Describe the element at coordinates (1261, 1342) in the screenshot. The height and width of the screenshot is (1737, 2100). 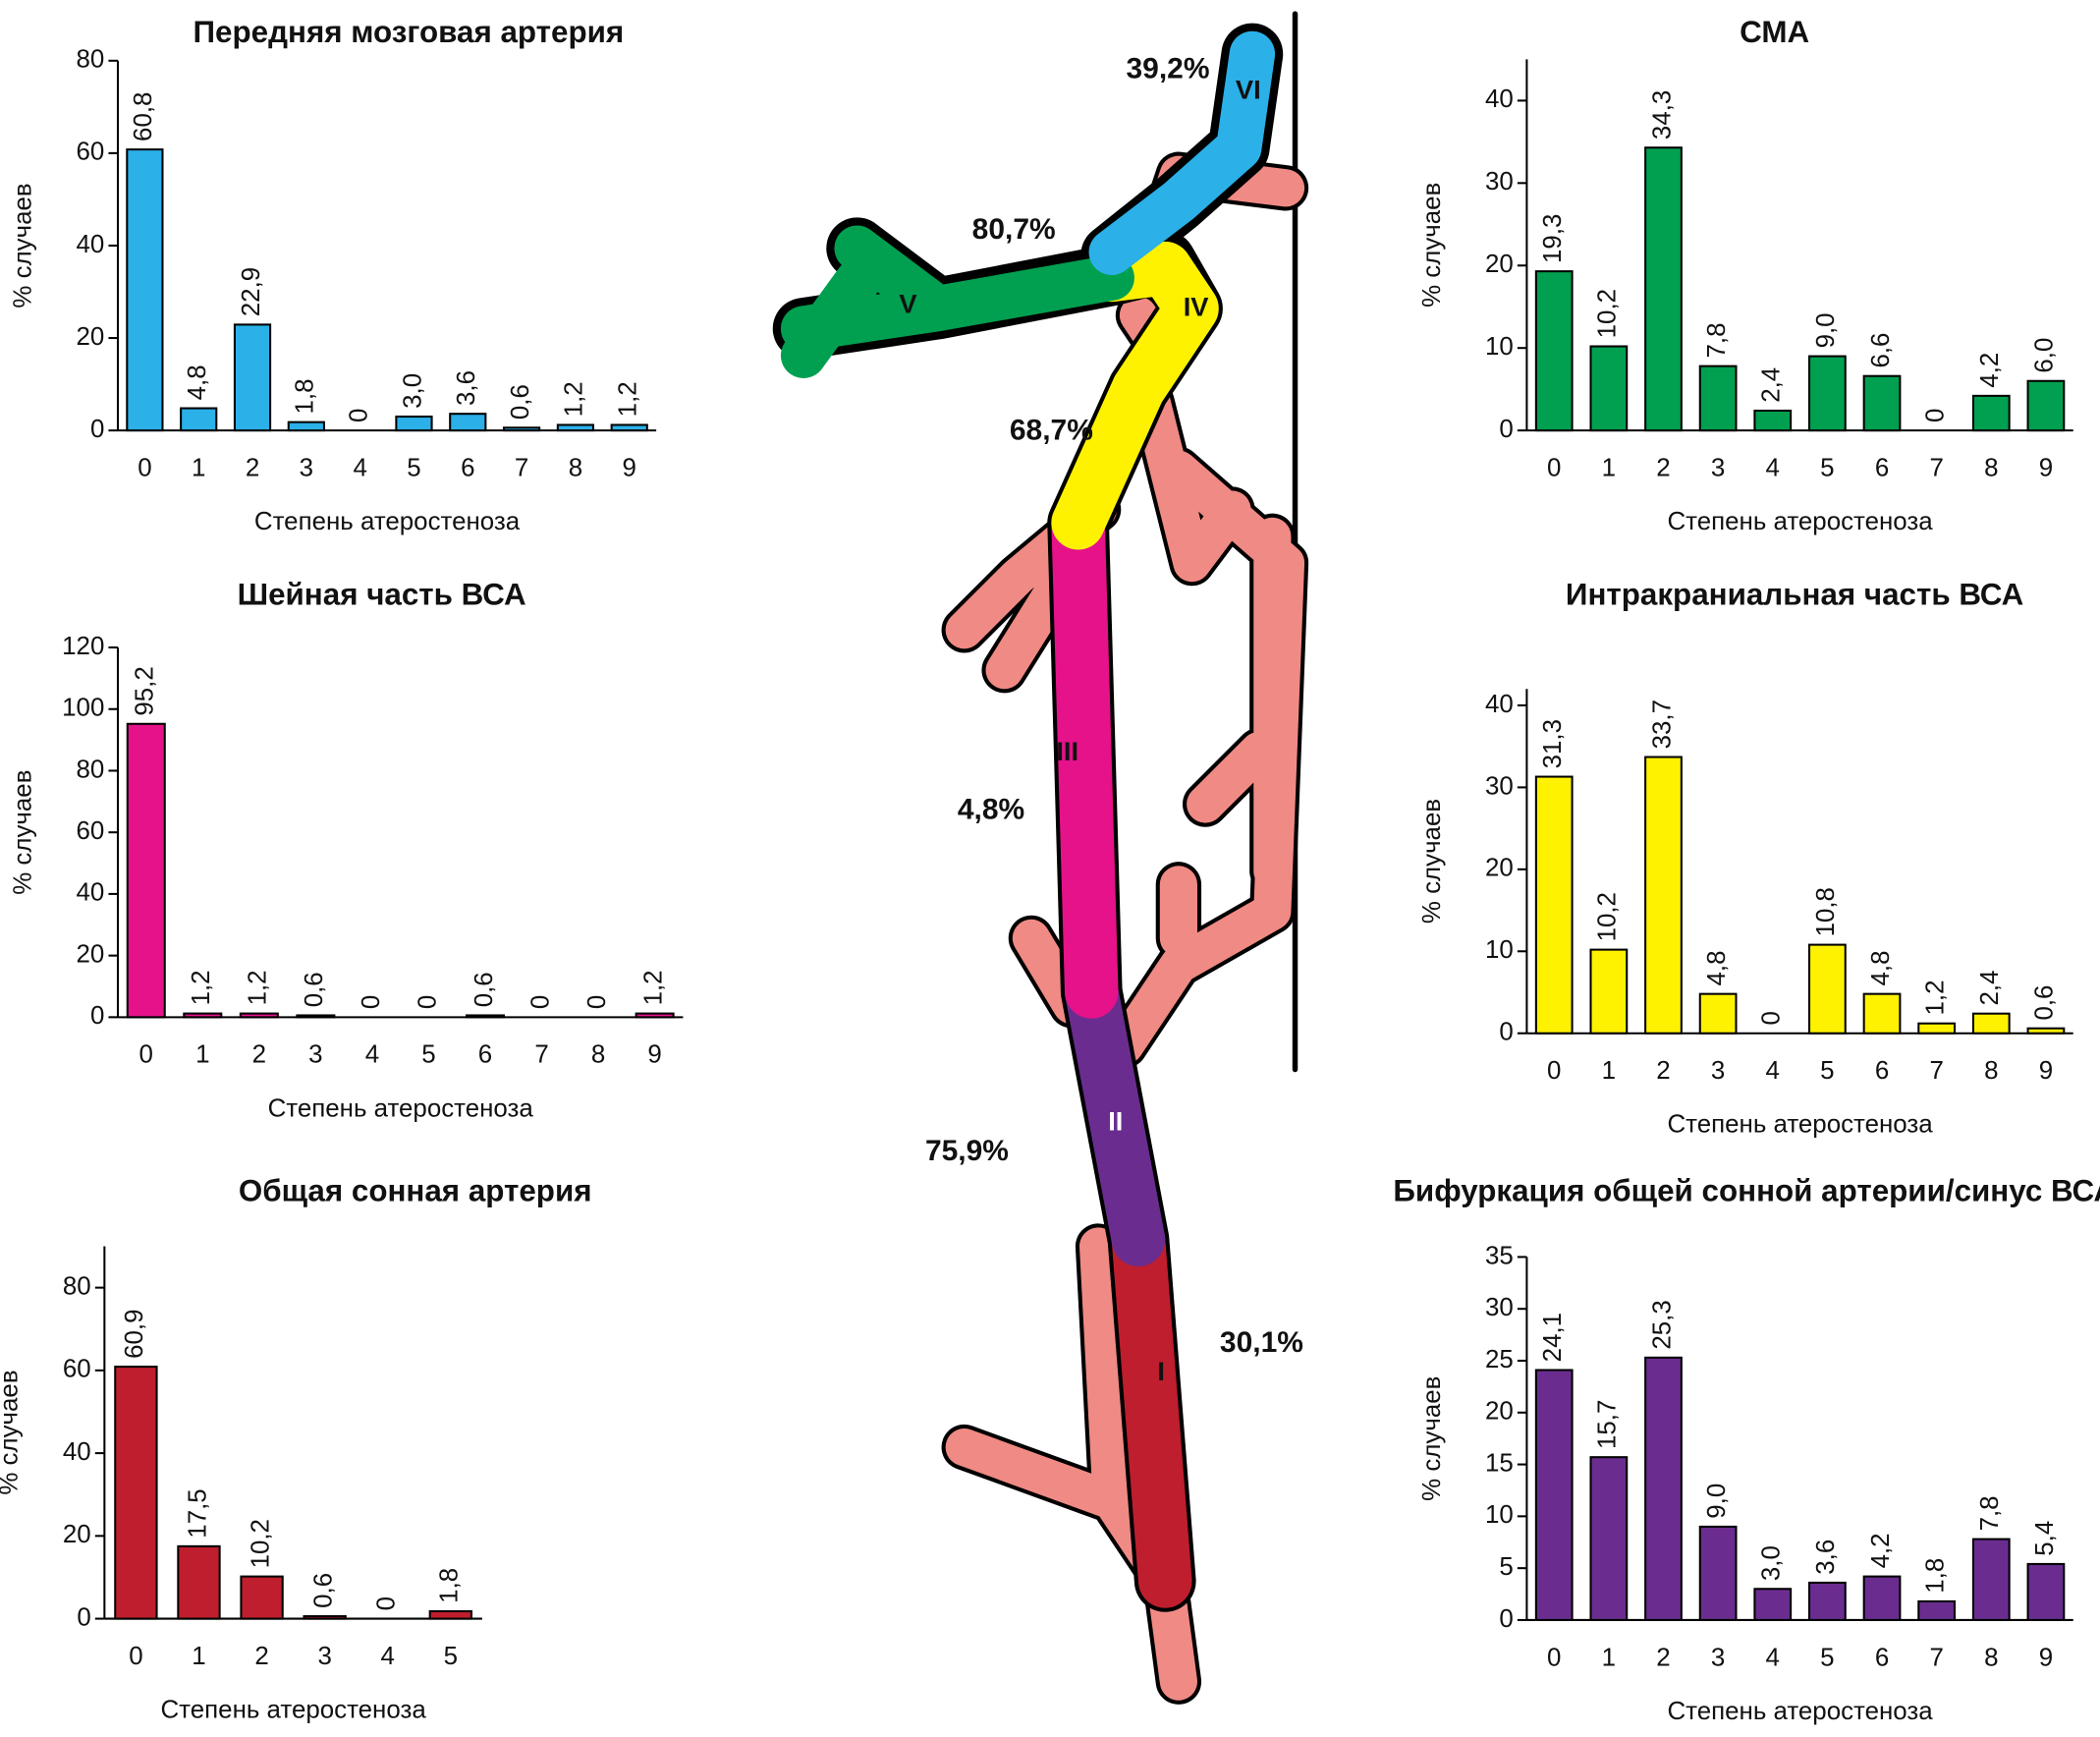
I see `segment-percent: 30,1%` at that location.